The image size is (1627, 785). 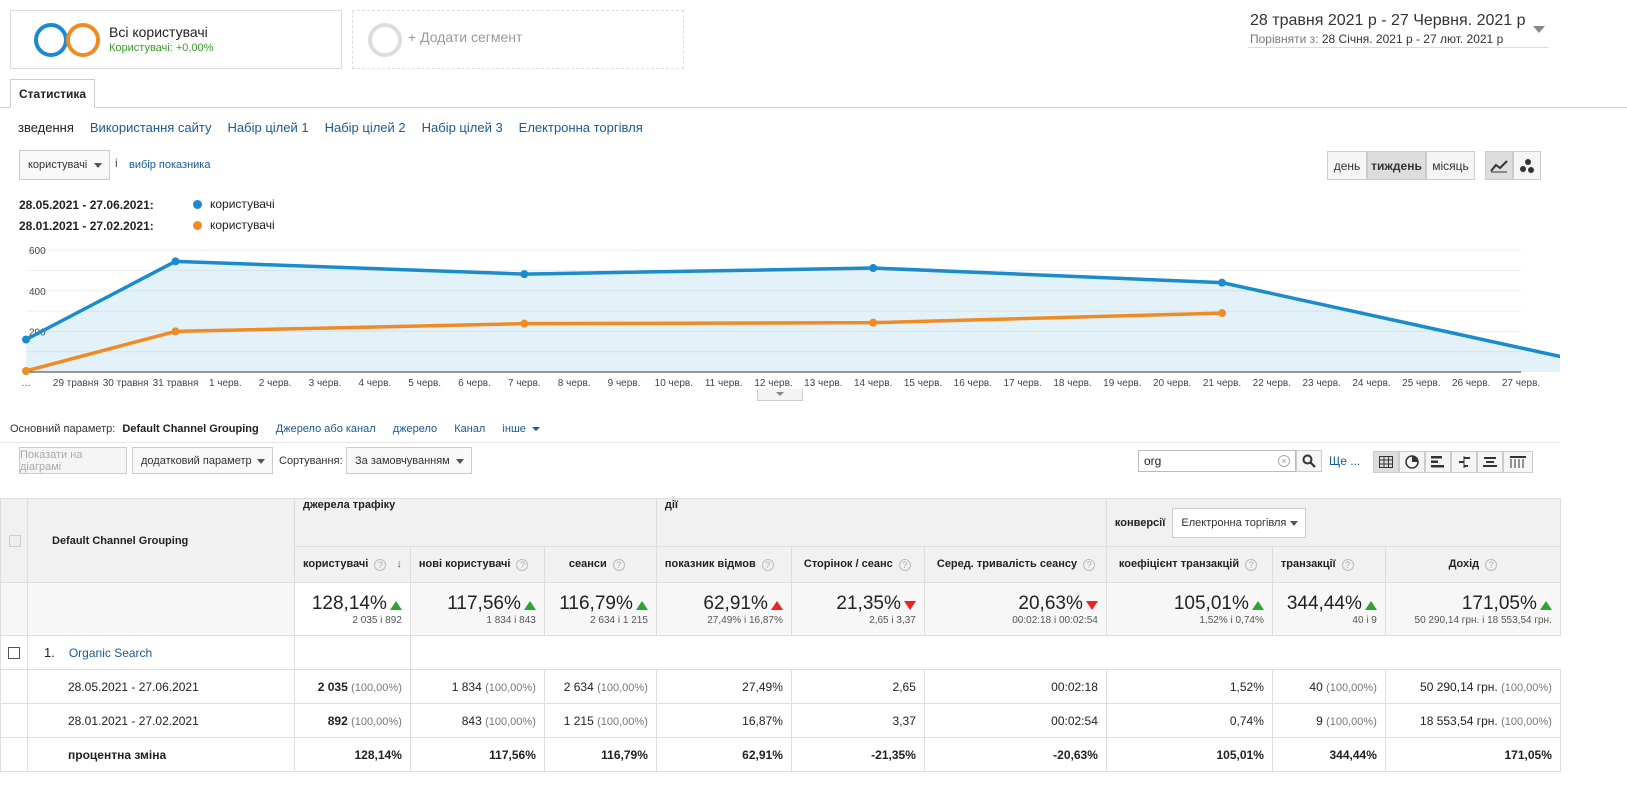 I want to click on secondary-dimension-select: додатковий параметр, so click(x=202, y=460).